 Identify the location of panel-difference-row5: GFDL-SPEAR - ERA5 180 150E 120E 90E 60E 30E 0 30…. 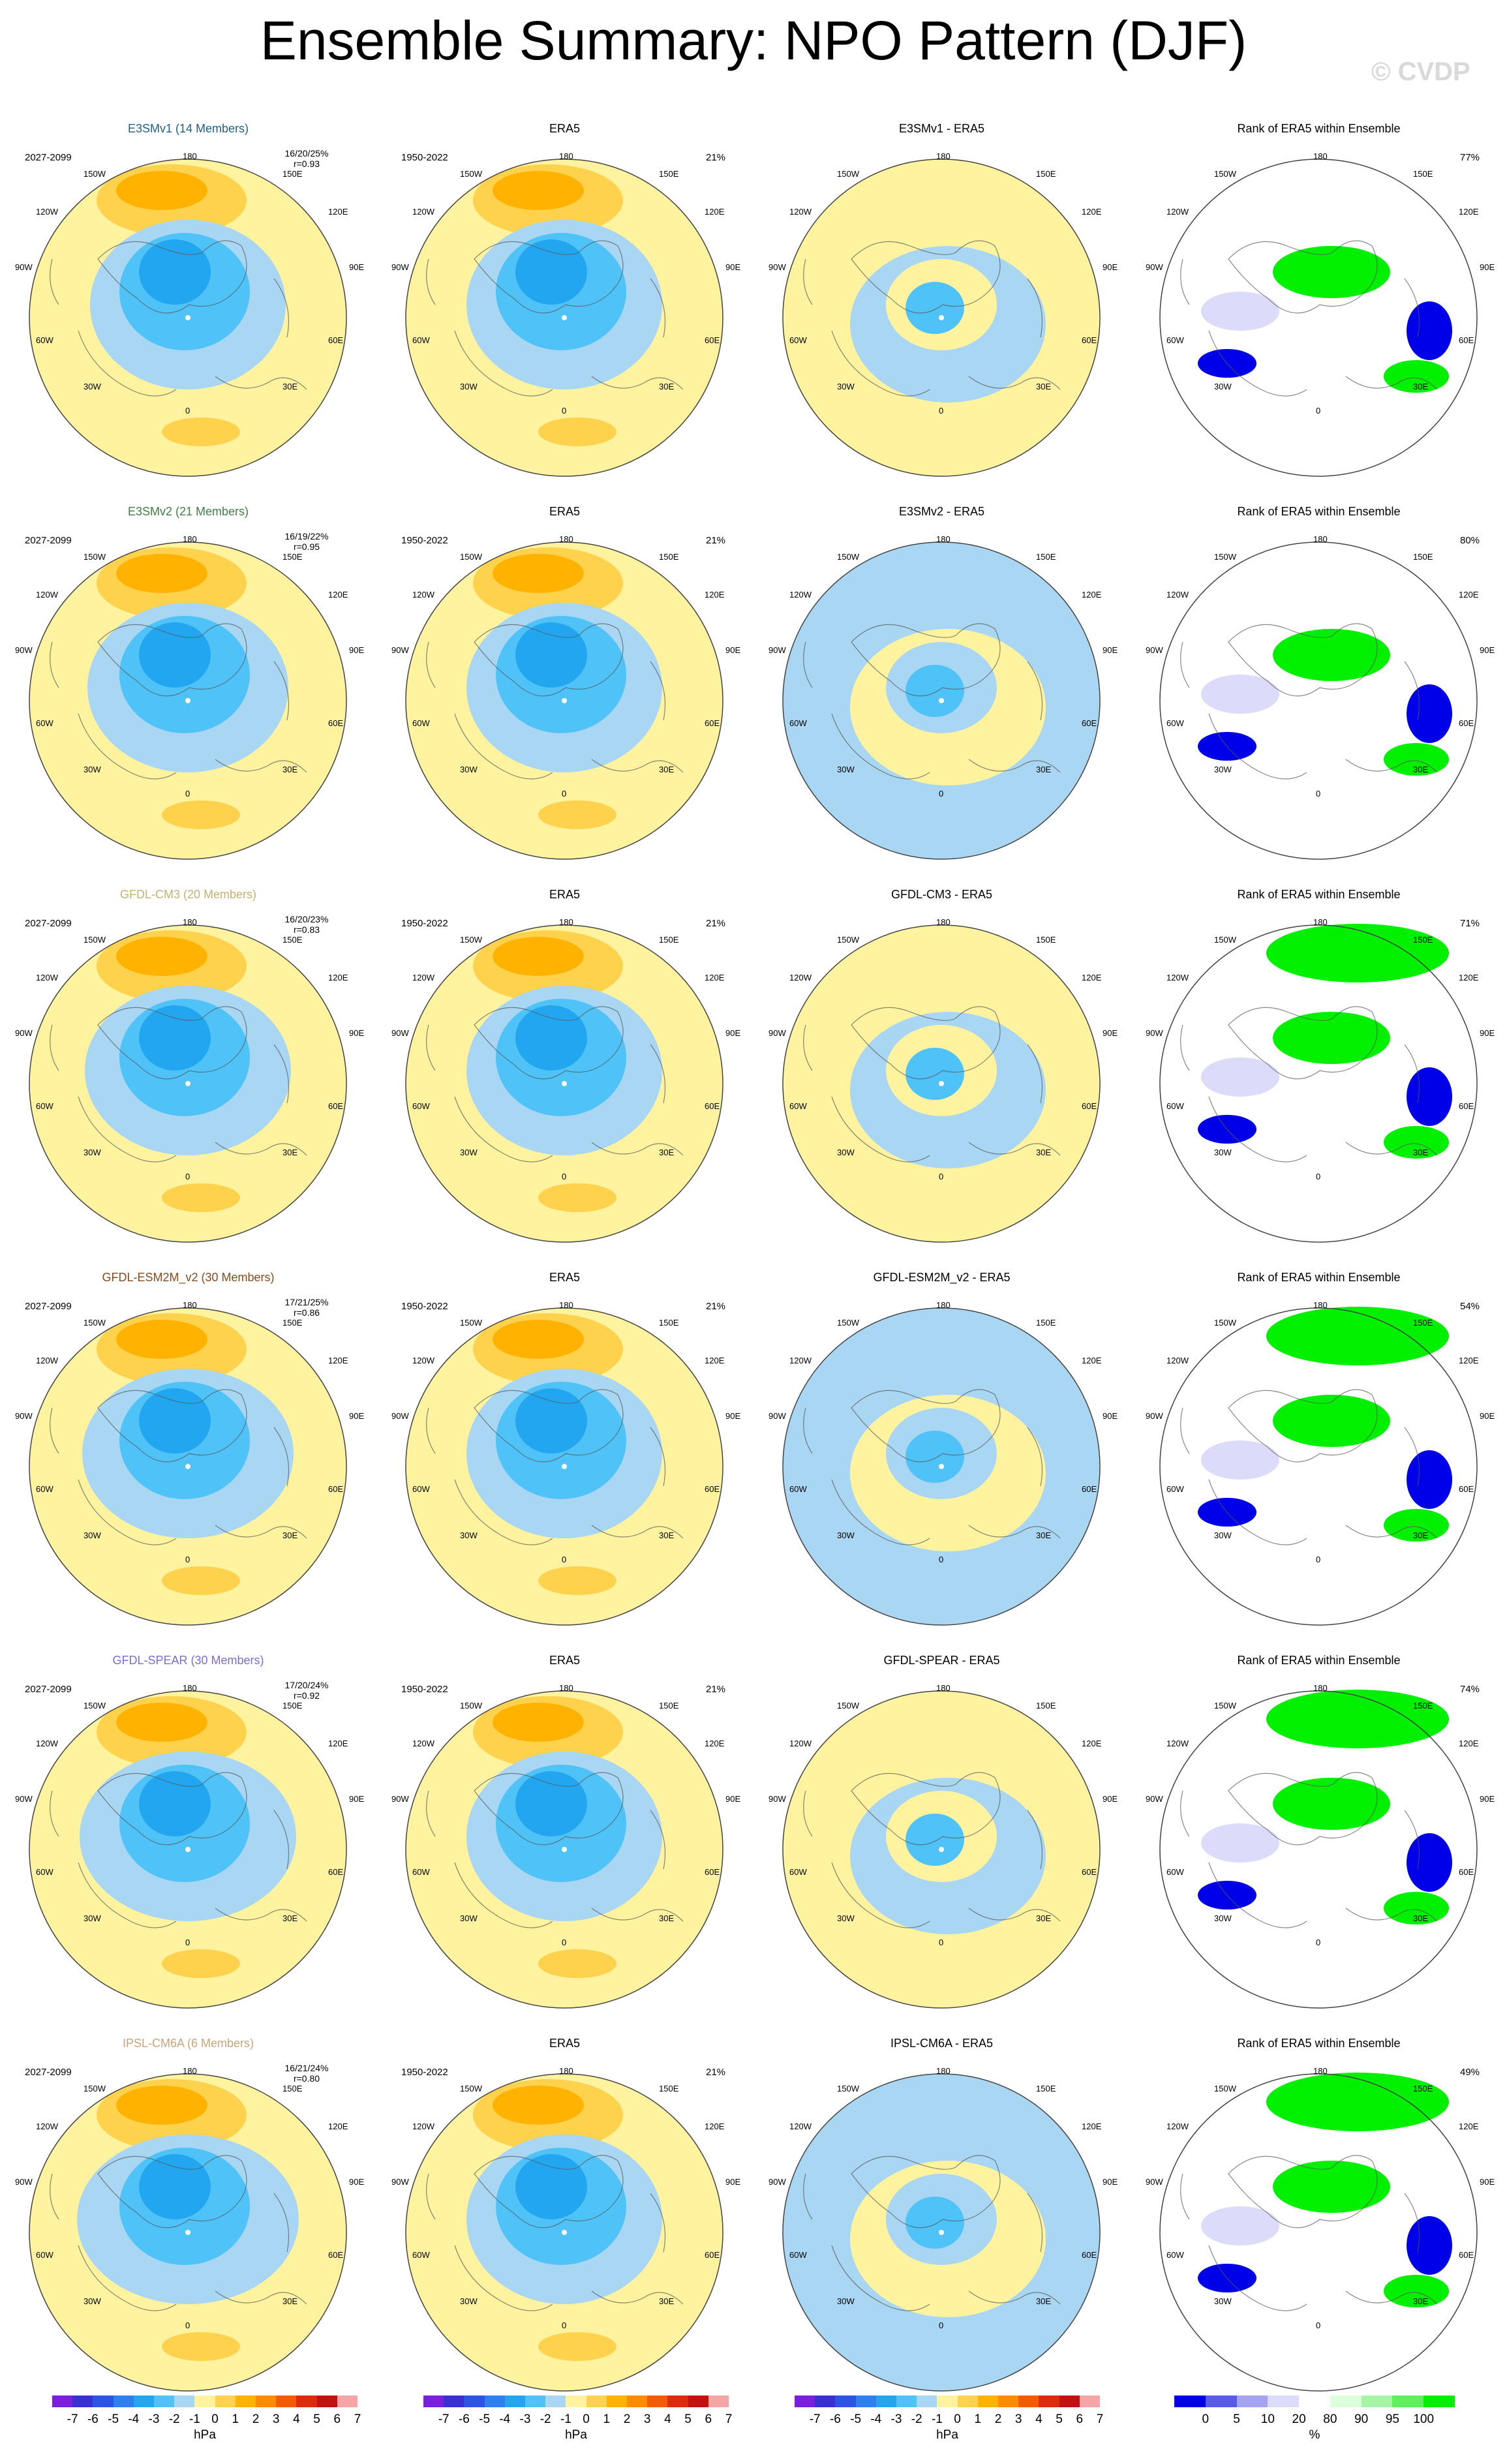
(942, 1845).